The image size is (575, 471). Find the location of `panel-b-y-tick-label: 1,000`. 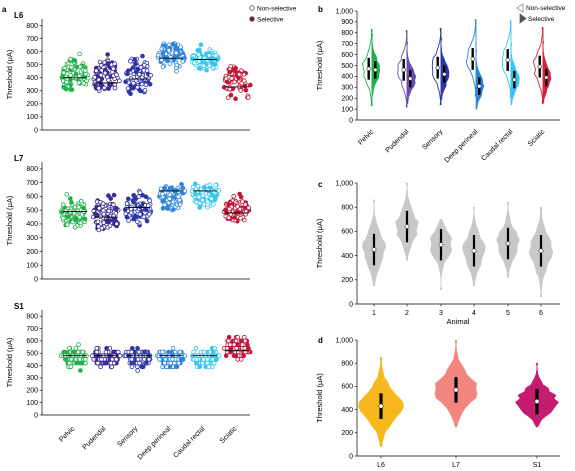

panel-b-y-tick-label: 1,000 is located at coordinates (344, 11).